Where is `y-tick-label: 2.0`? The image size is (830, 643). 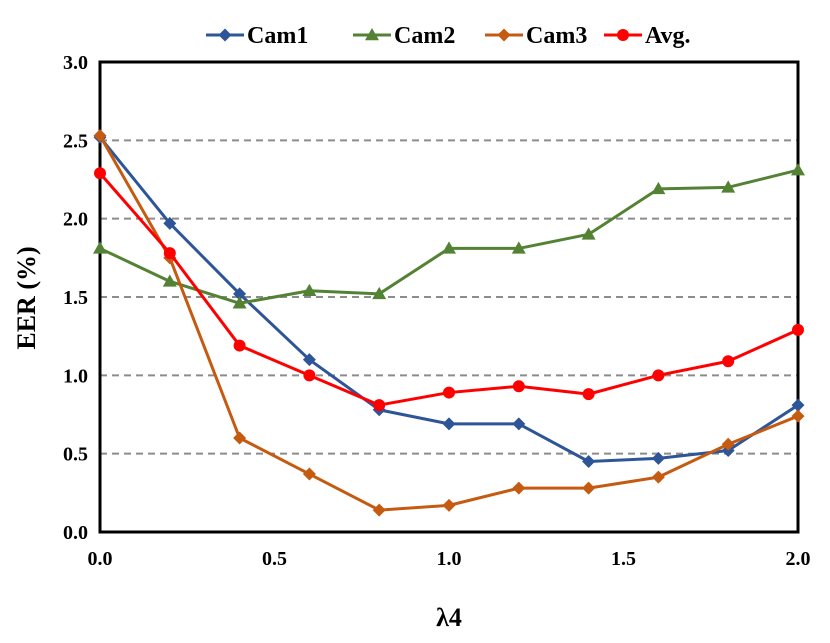
y-tick-label: 2.0 is located at coordinates (75, 220).